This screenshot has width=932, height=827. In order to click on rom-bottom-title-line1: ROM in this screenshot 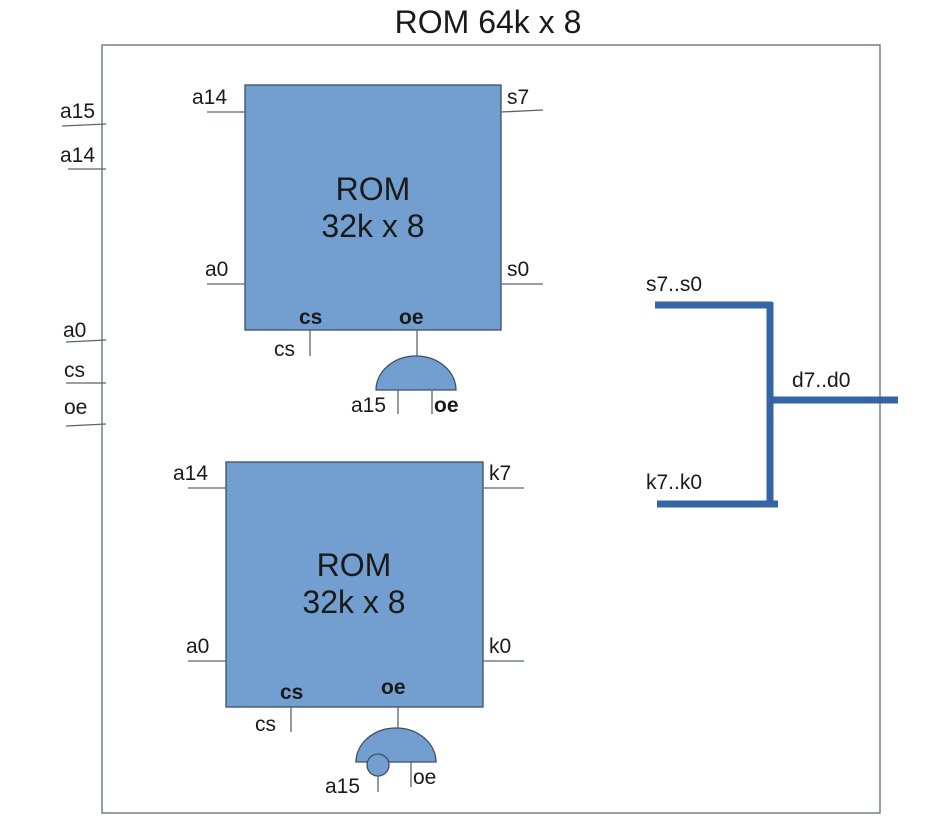, I will do `click(354, 565)`.